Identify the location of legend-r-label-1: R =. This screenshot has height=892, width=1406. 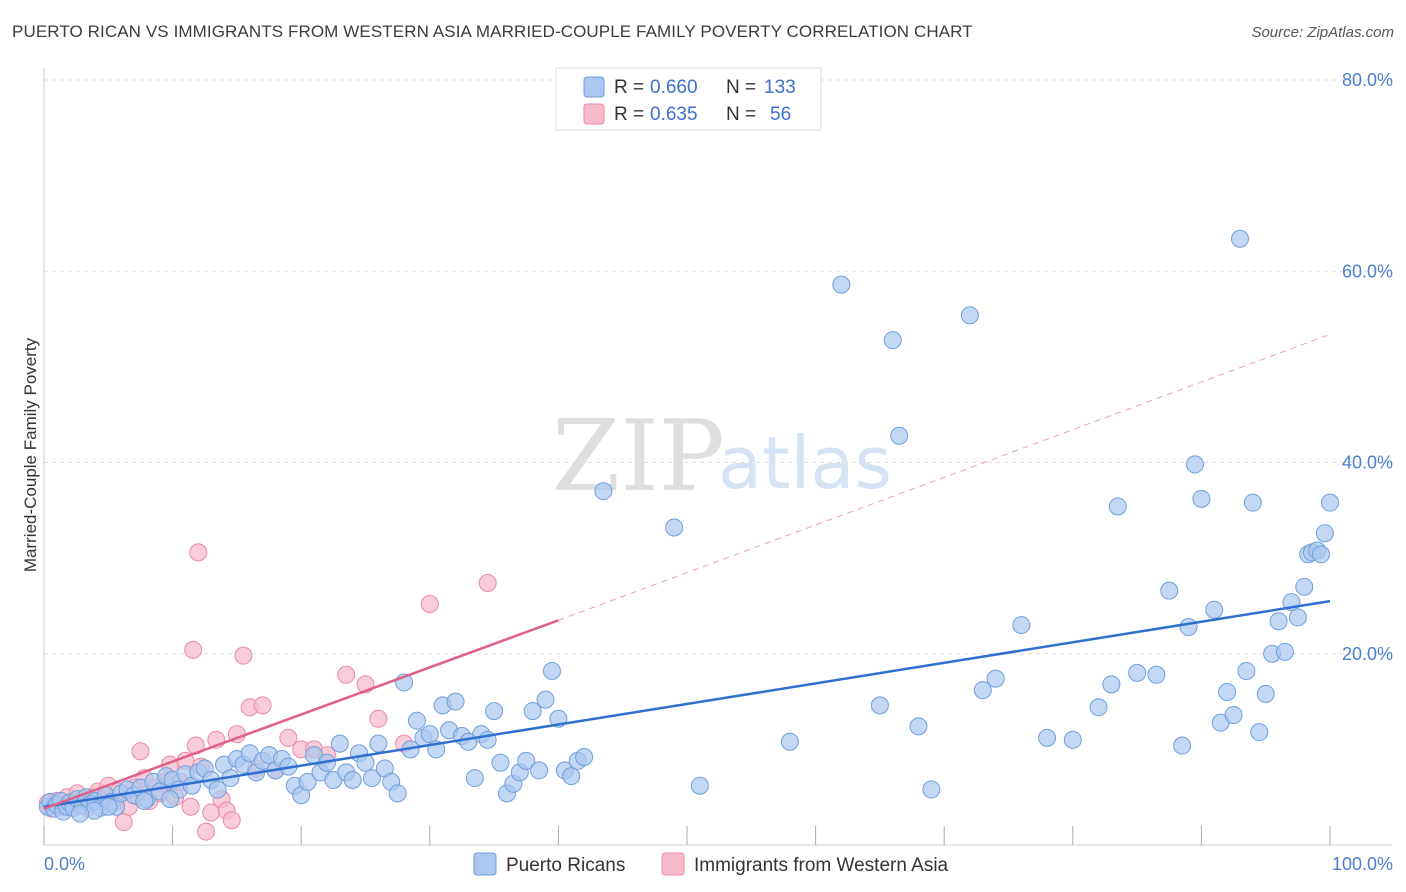
(629, 114).